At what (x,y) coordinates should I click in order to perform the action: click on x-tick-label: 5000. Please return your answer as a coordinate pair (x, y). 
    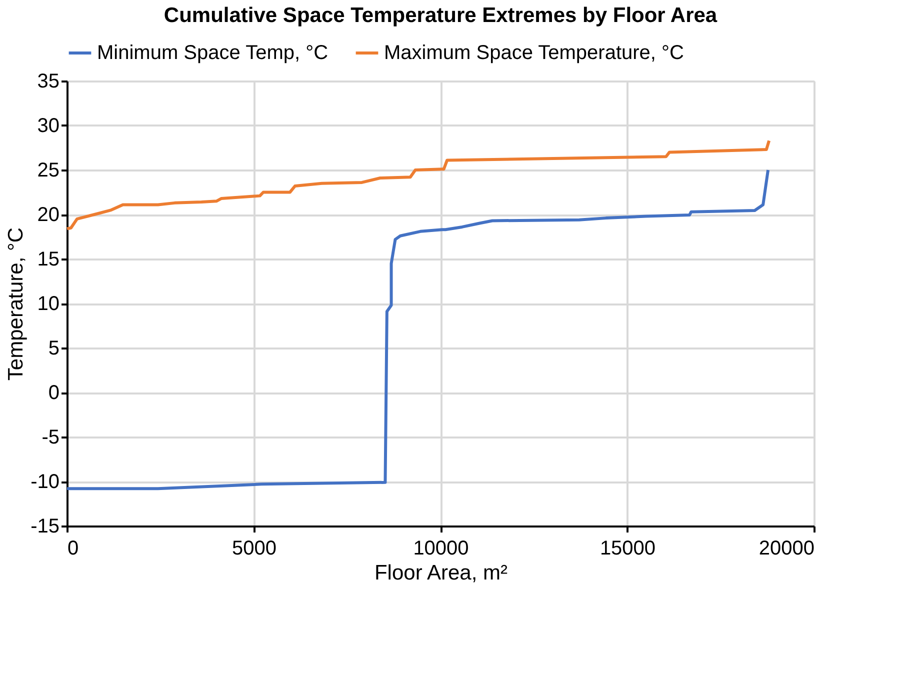
    Looking at the image, I should click on (254, 549).